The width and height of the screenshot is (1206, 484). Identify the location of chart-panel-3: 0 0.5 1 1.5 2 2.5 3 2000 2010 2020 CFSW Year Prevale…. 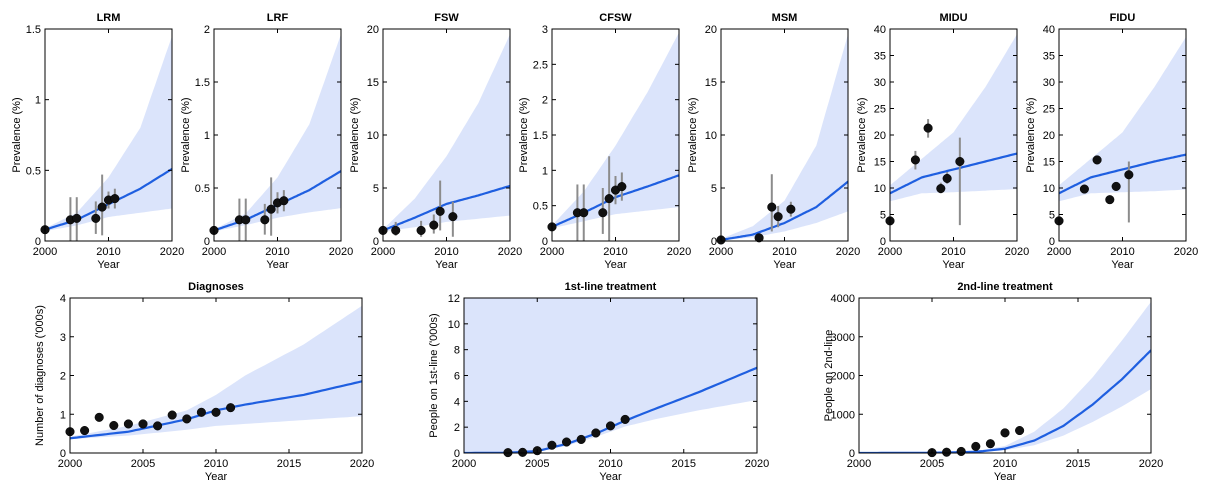
(604, 141).